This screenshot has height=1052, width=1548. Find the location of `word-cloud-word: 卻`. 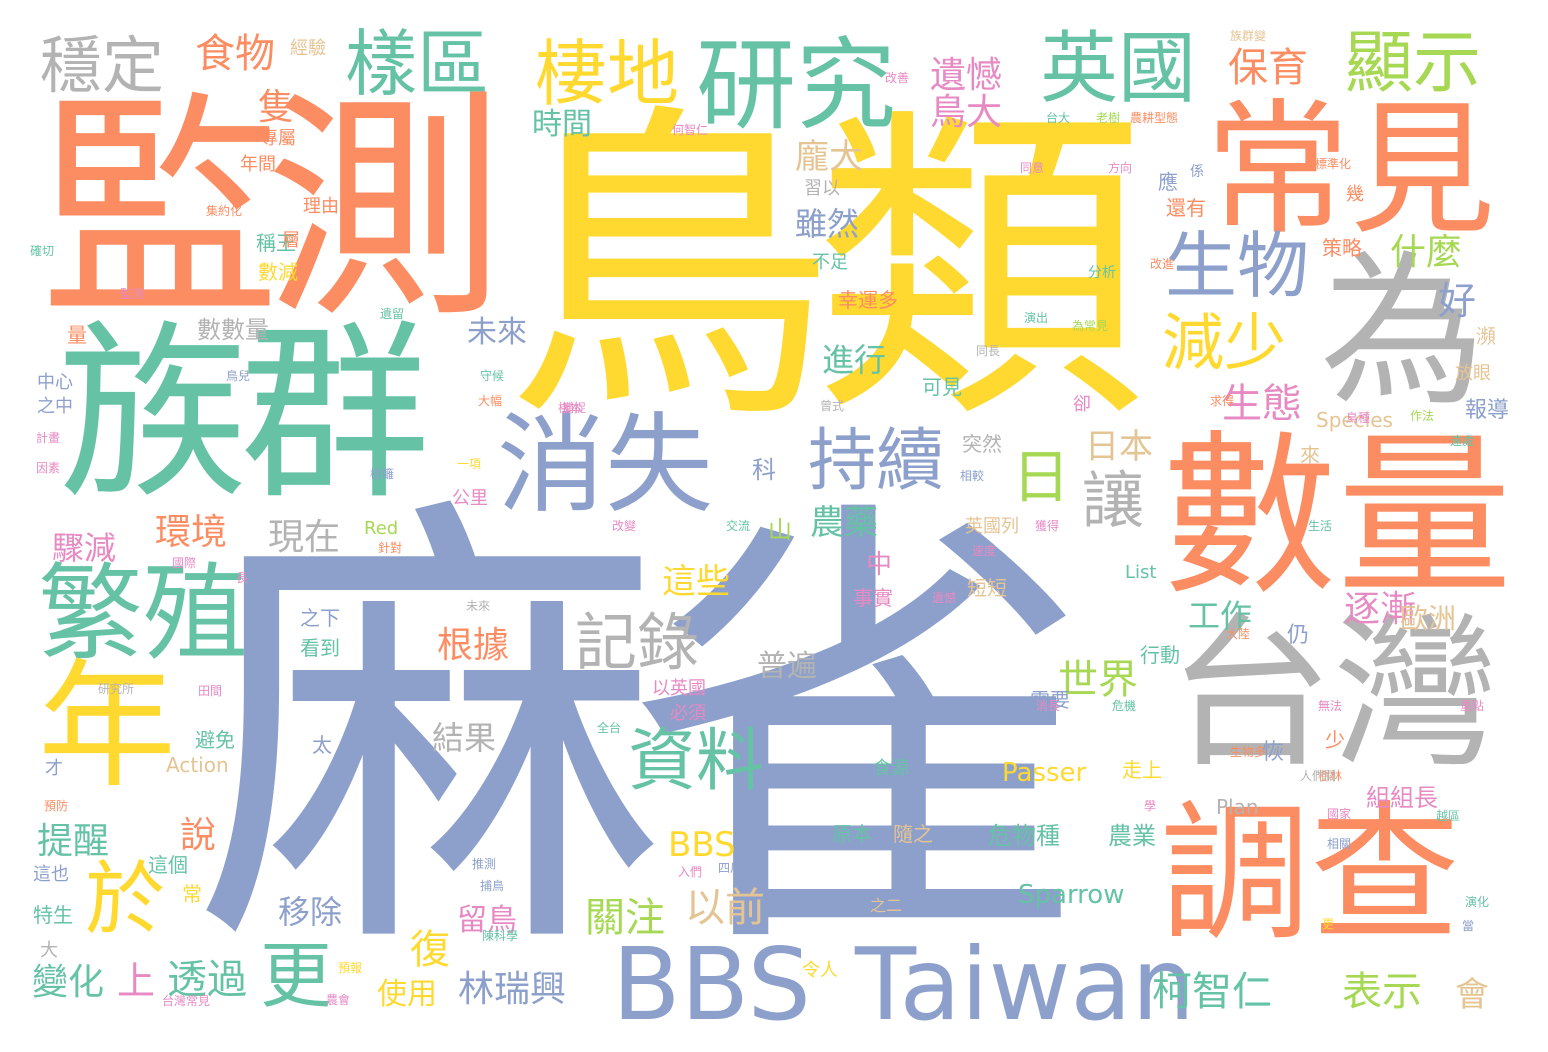

word-cloud-word: 卻 is located at coordinates (1082, 404).